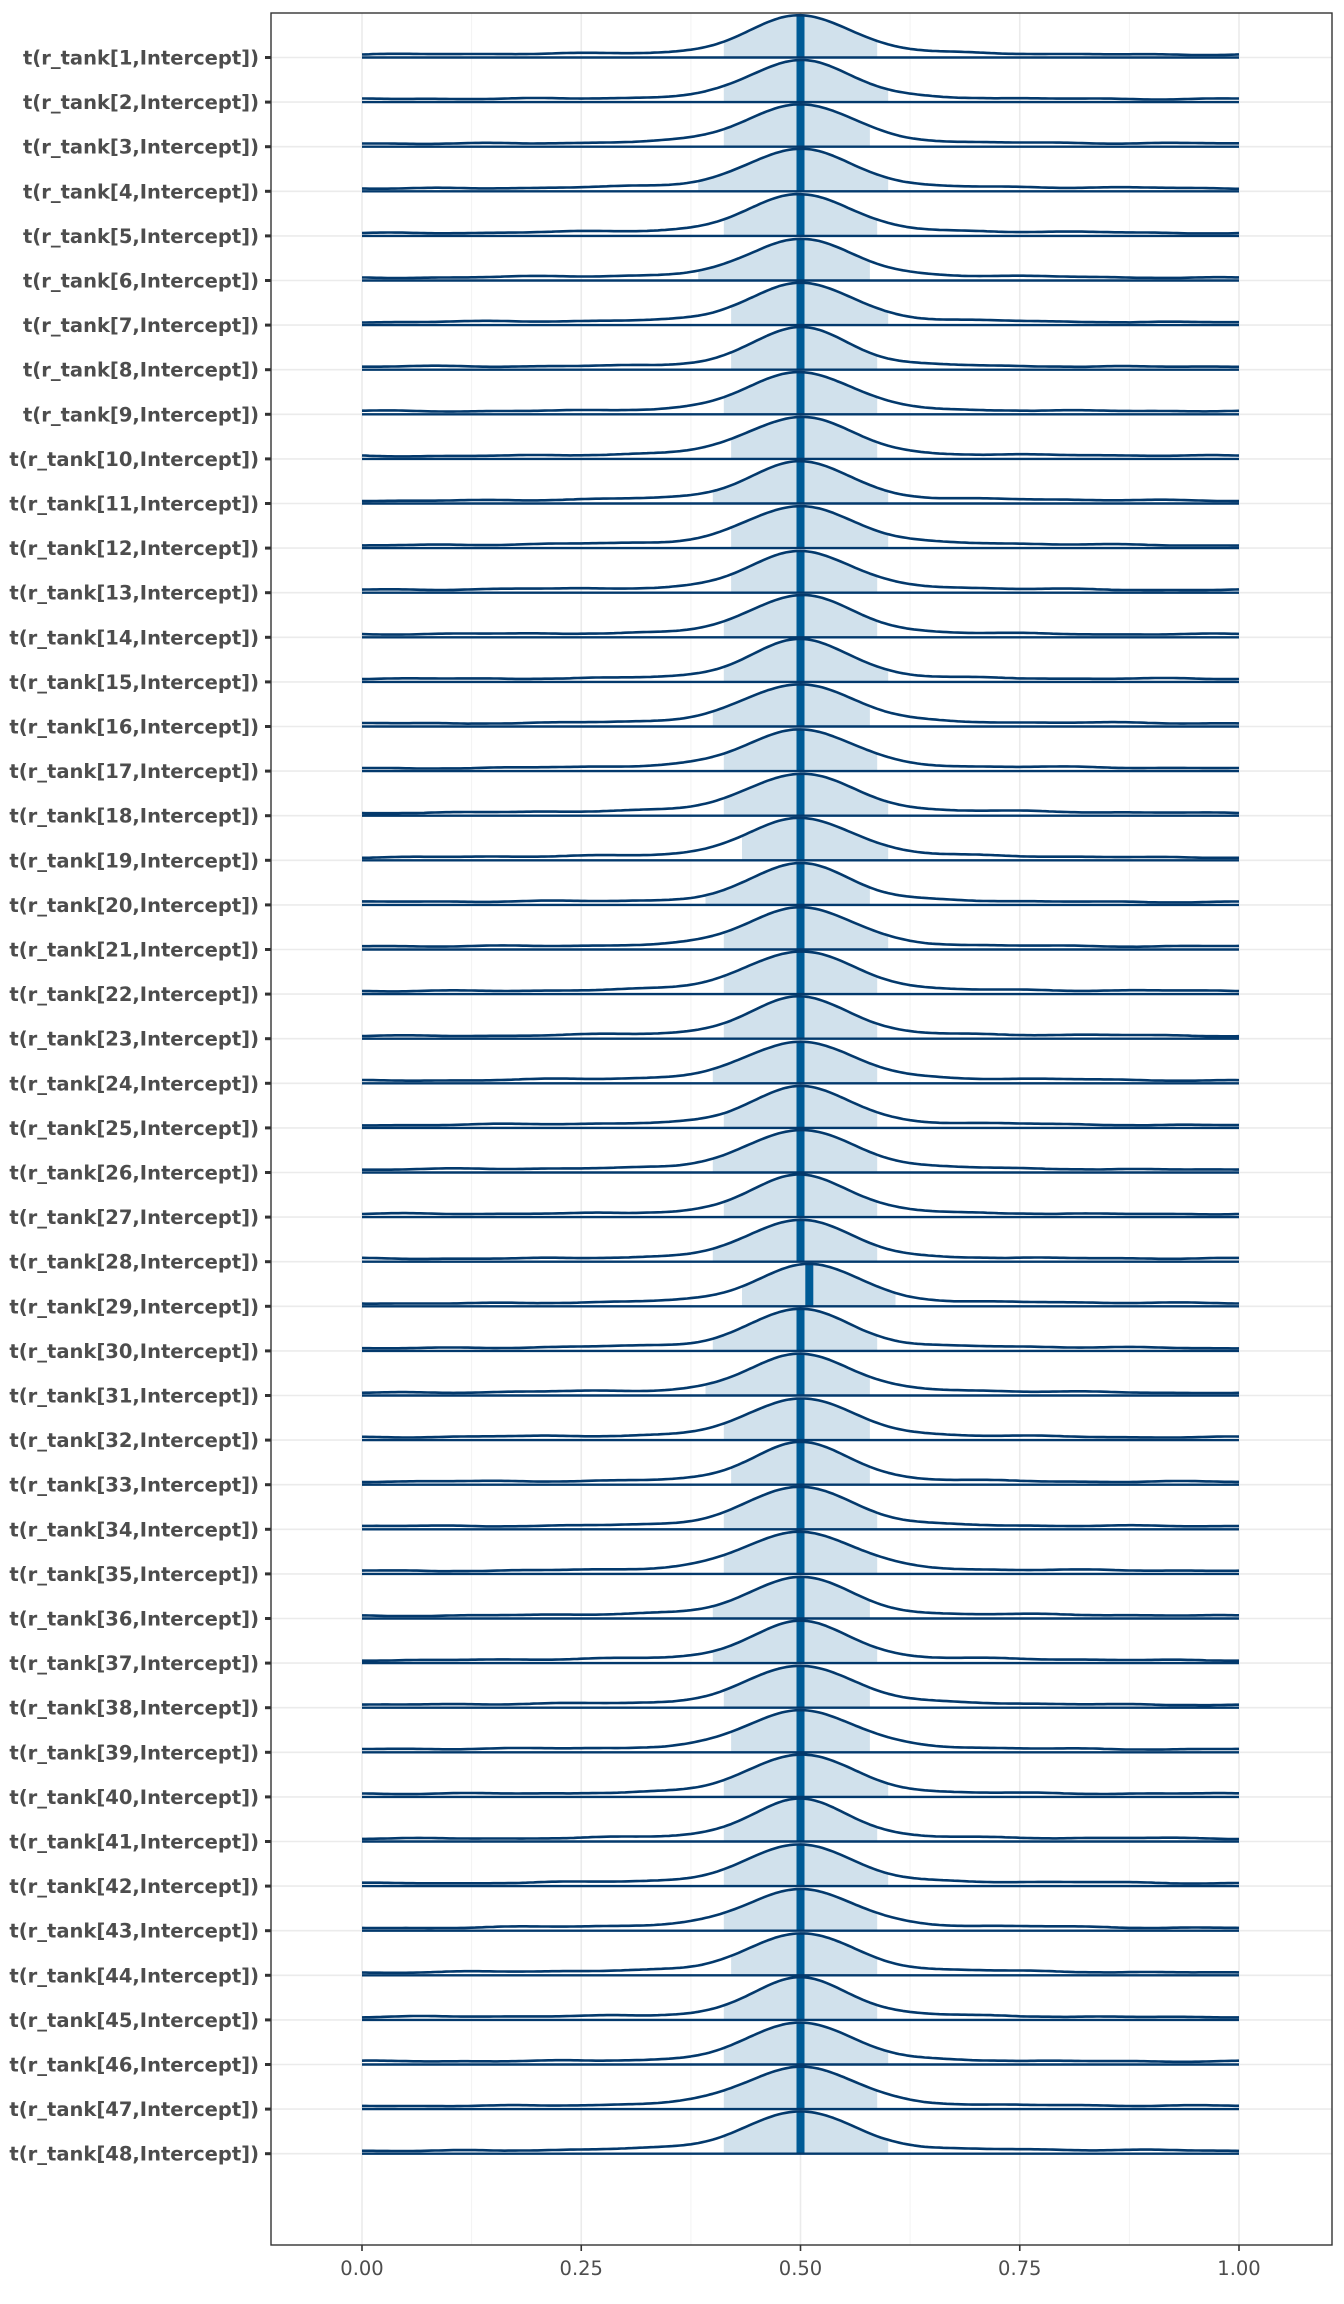  Describe the element at coordinates (134, 1797) in the screenshot. I see `y-tick-label: t(r_tank[40,Intercept])` at that location.